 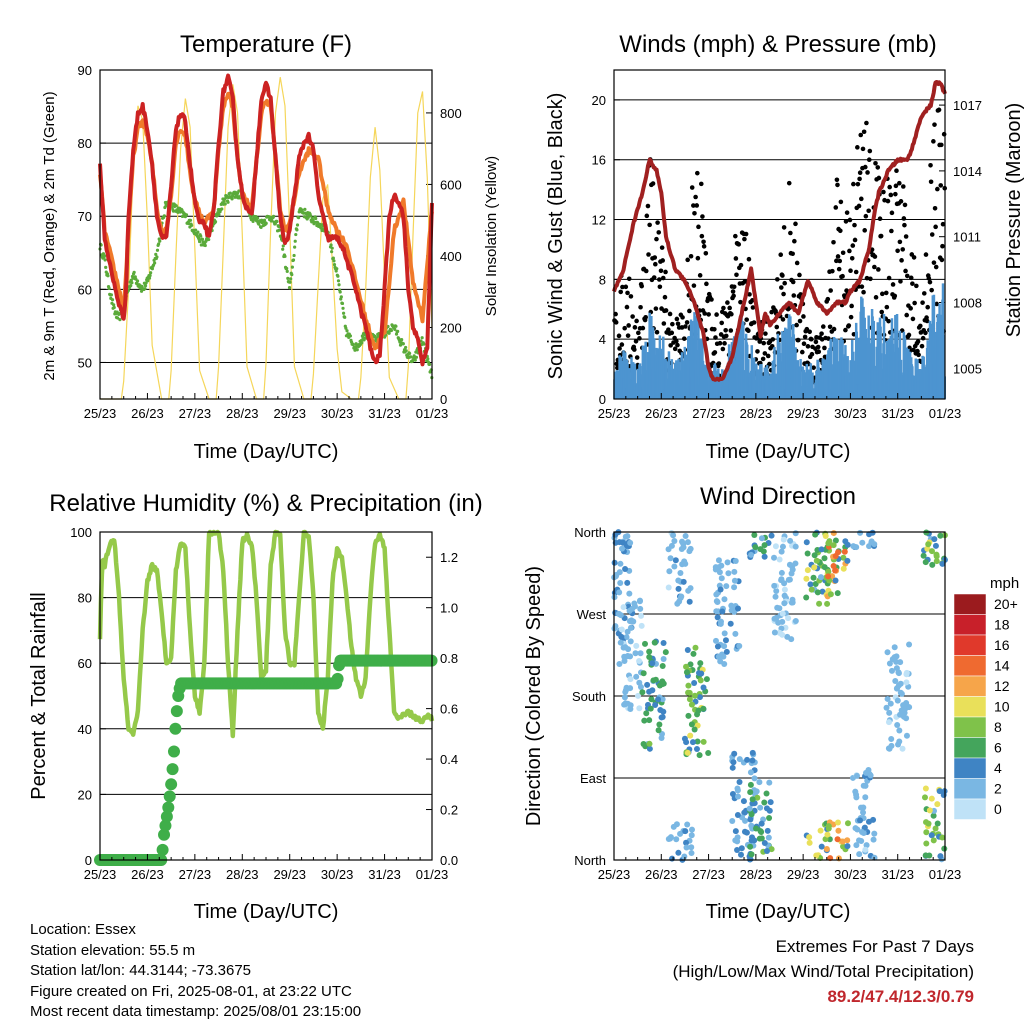 What do you see at coordinates (242, 874) in the screenshot?
I see `humidity-xtick-label: 28/23` at bounding box center [242, 874].